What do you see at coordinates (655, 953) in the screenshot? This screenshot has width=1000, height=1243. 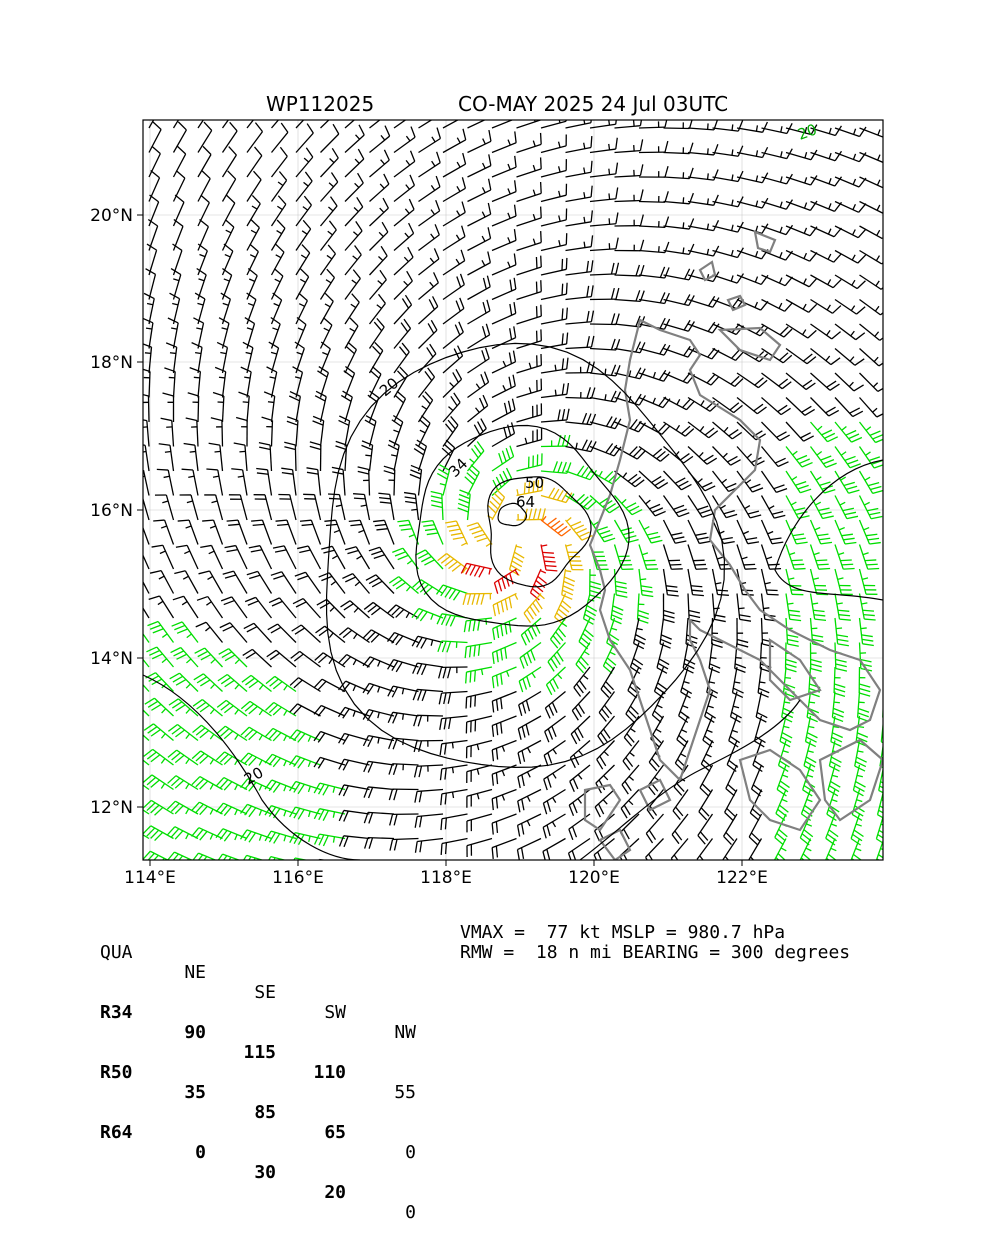 I see `summary-line-2: RMW = 18 n mi BEARING = 300 degrees` at bounding box center [655, 953].